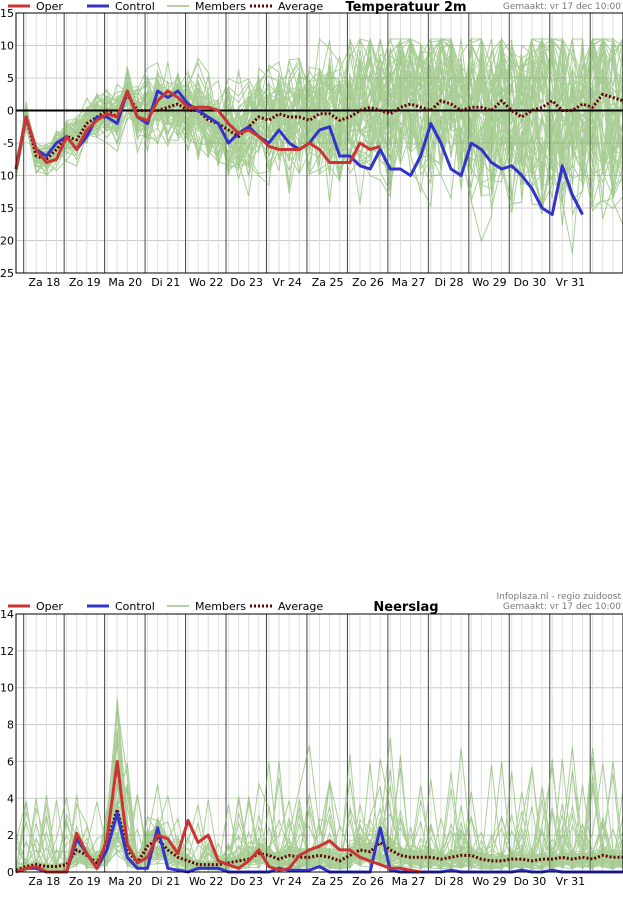  I want to click on y-tick-label: 2, so click(10, 835).